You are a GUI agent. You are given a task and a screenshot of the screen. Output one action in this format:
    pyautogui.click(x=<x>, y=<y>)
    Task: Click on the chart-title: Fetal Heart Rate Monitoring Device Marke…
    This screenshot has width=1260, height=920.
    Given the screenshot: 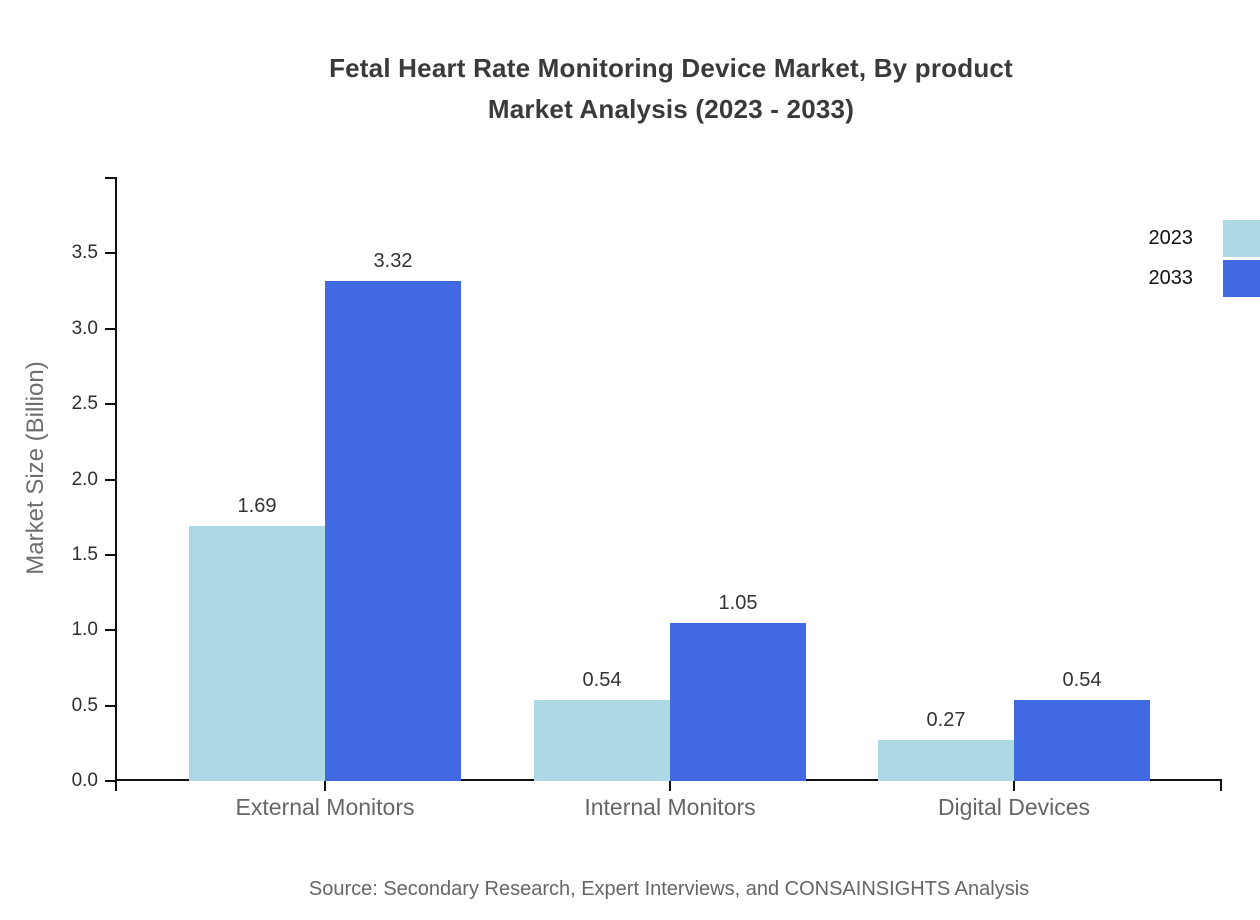 What is the action you would take?
    pyautogui.click(x=671, y=89)
    